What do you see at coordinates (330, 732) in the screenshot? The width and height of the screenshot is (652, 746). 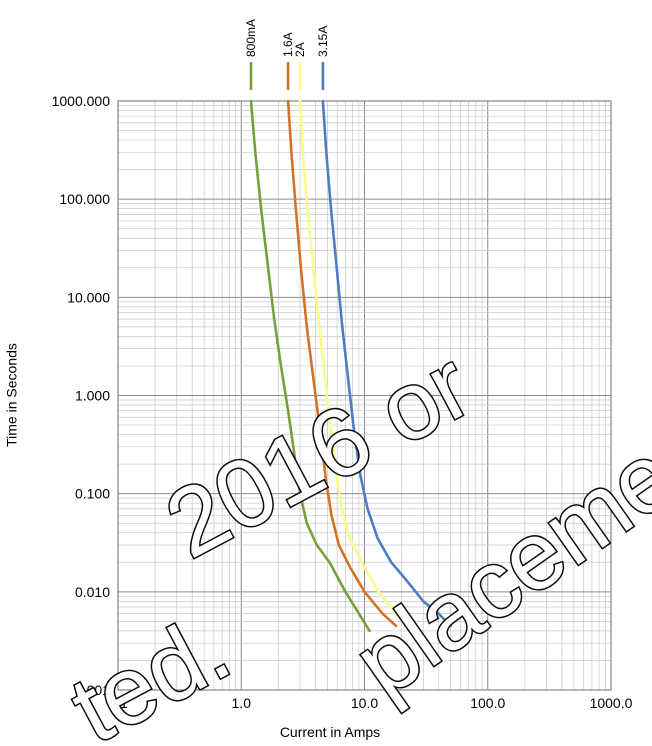 I see `x-axis-title: Current in Amps` at bounding box center [330, 732].